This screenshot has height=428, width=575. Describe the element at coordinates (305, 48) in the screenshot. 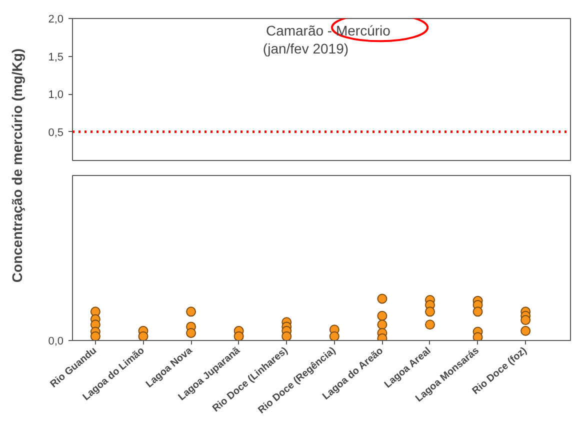

I see `text: (jan/fev 2019)` at that location.